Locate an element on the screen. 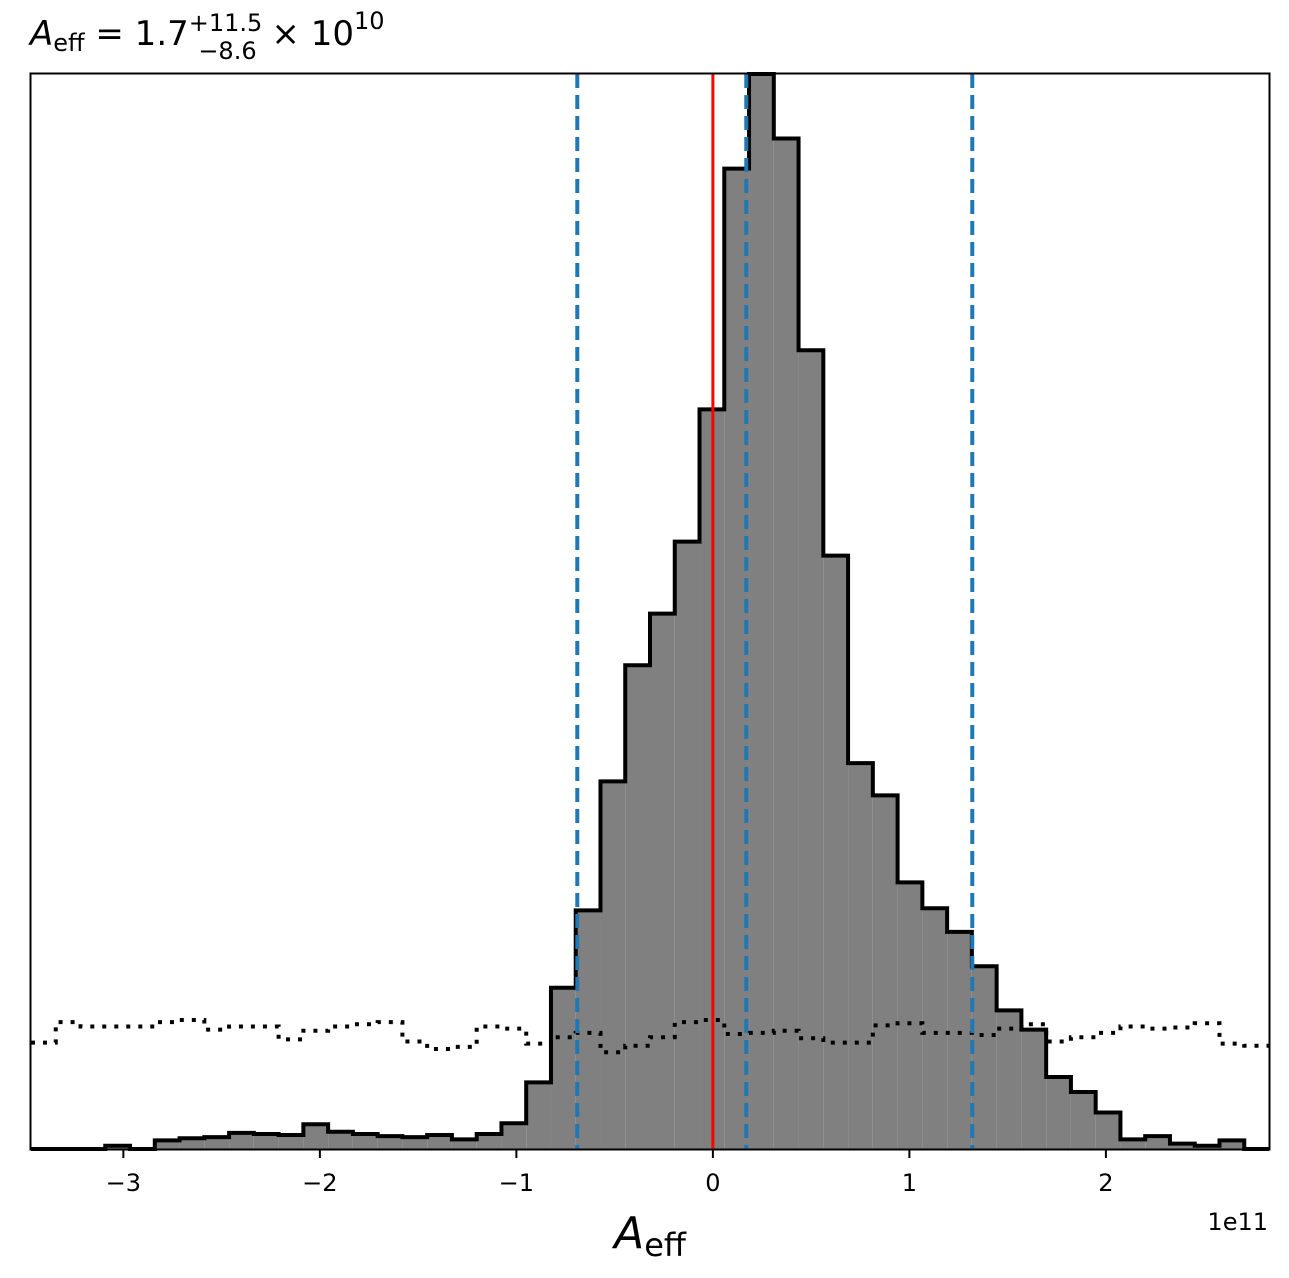 This screenshot has height=1278, width=1289. x-axis-ticks: −3 −2 −1 0 1 2 is located at coordinates (610, 1173).